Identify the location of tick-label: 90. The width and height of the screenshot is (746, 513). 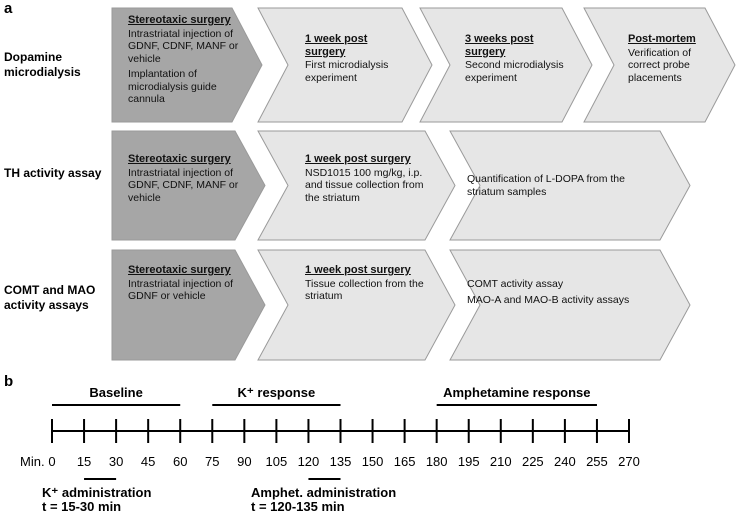
(244, 461).